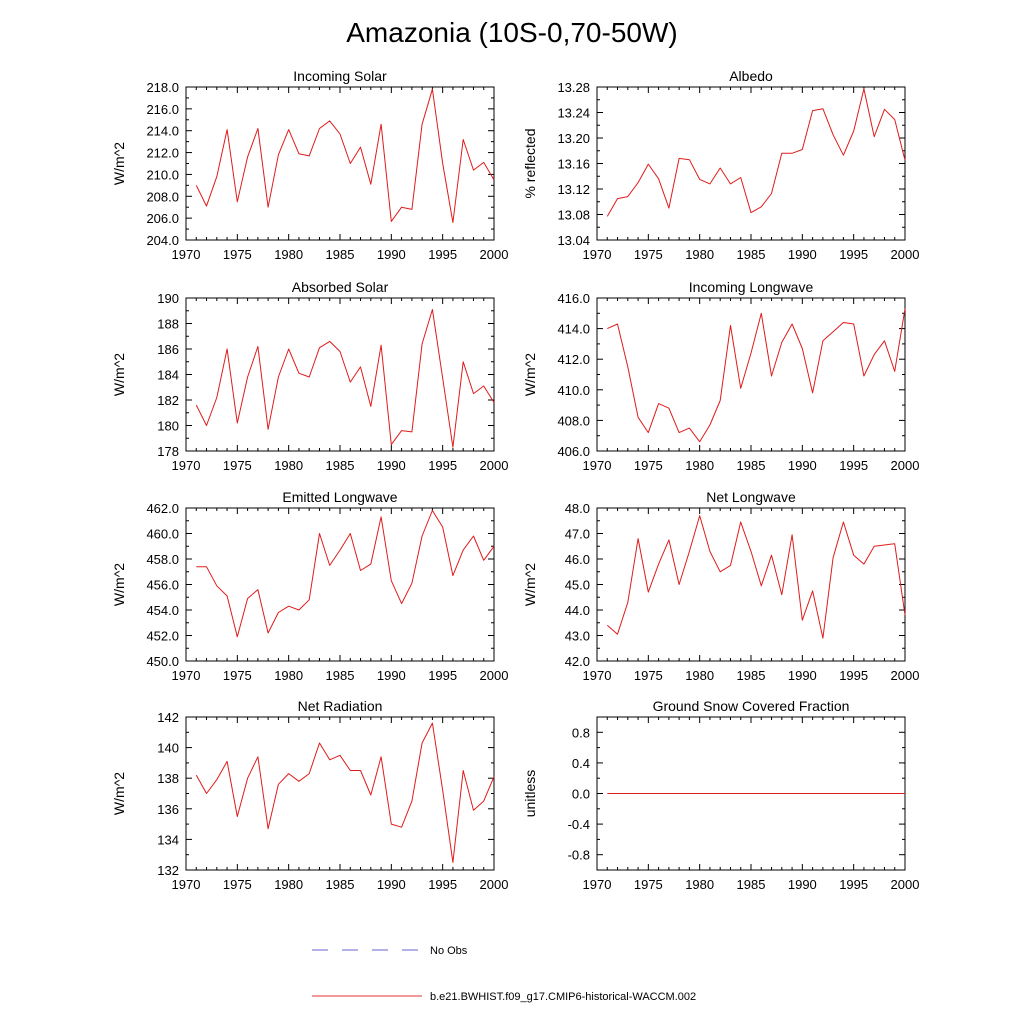 This screenshot has width=1024, height=1024. Describe the element at coordinates (162, 196) in the screenshot. I see `y-tick-label: 208.0` at that location.